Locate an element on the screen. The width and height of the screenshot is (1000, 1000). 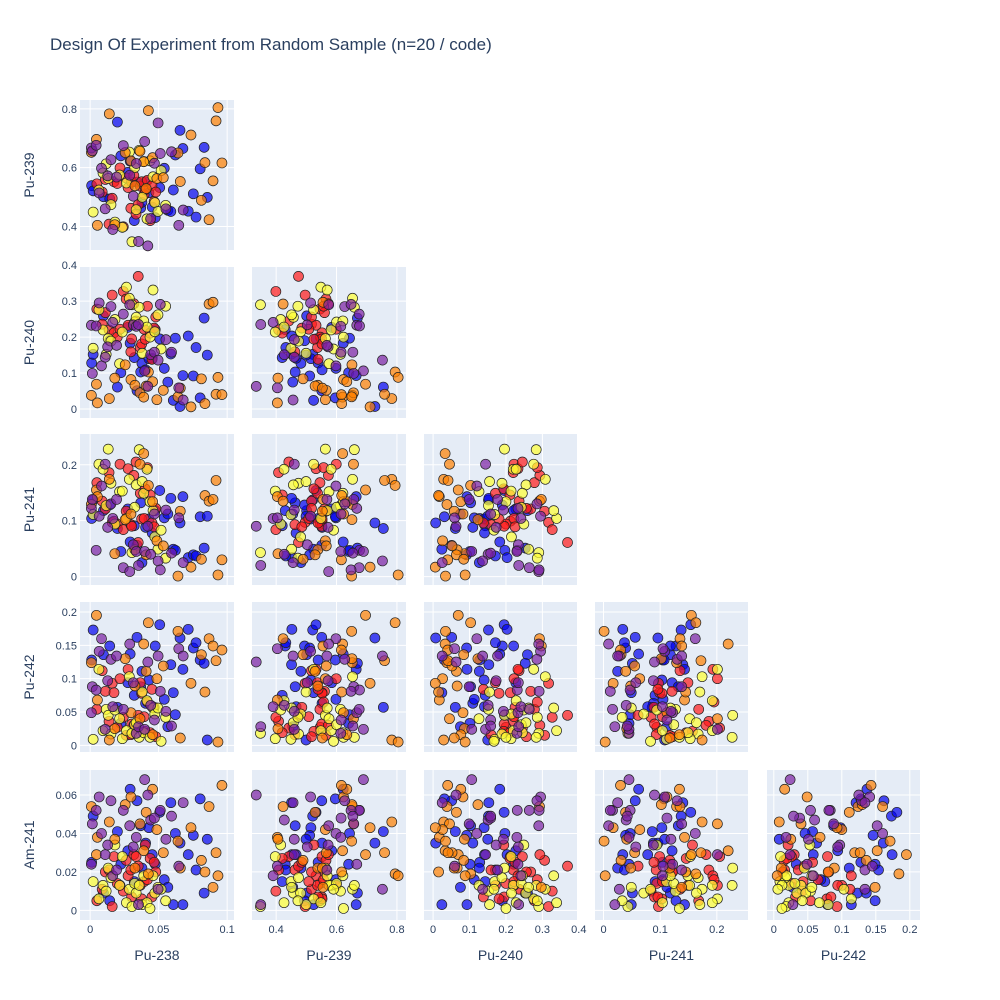
x-tick-label: 0.1 is located at coordinates (227, 930).